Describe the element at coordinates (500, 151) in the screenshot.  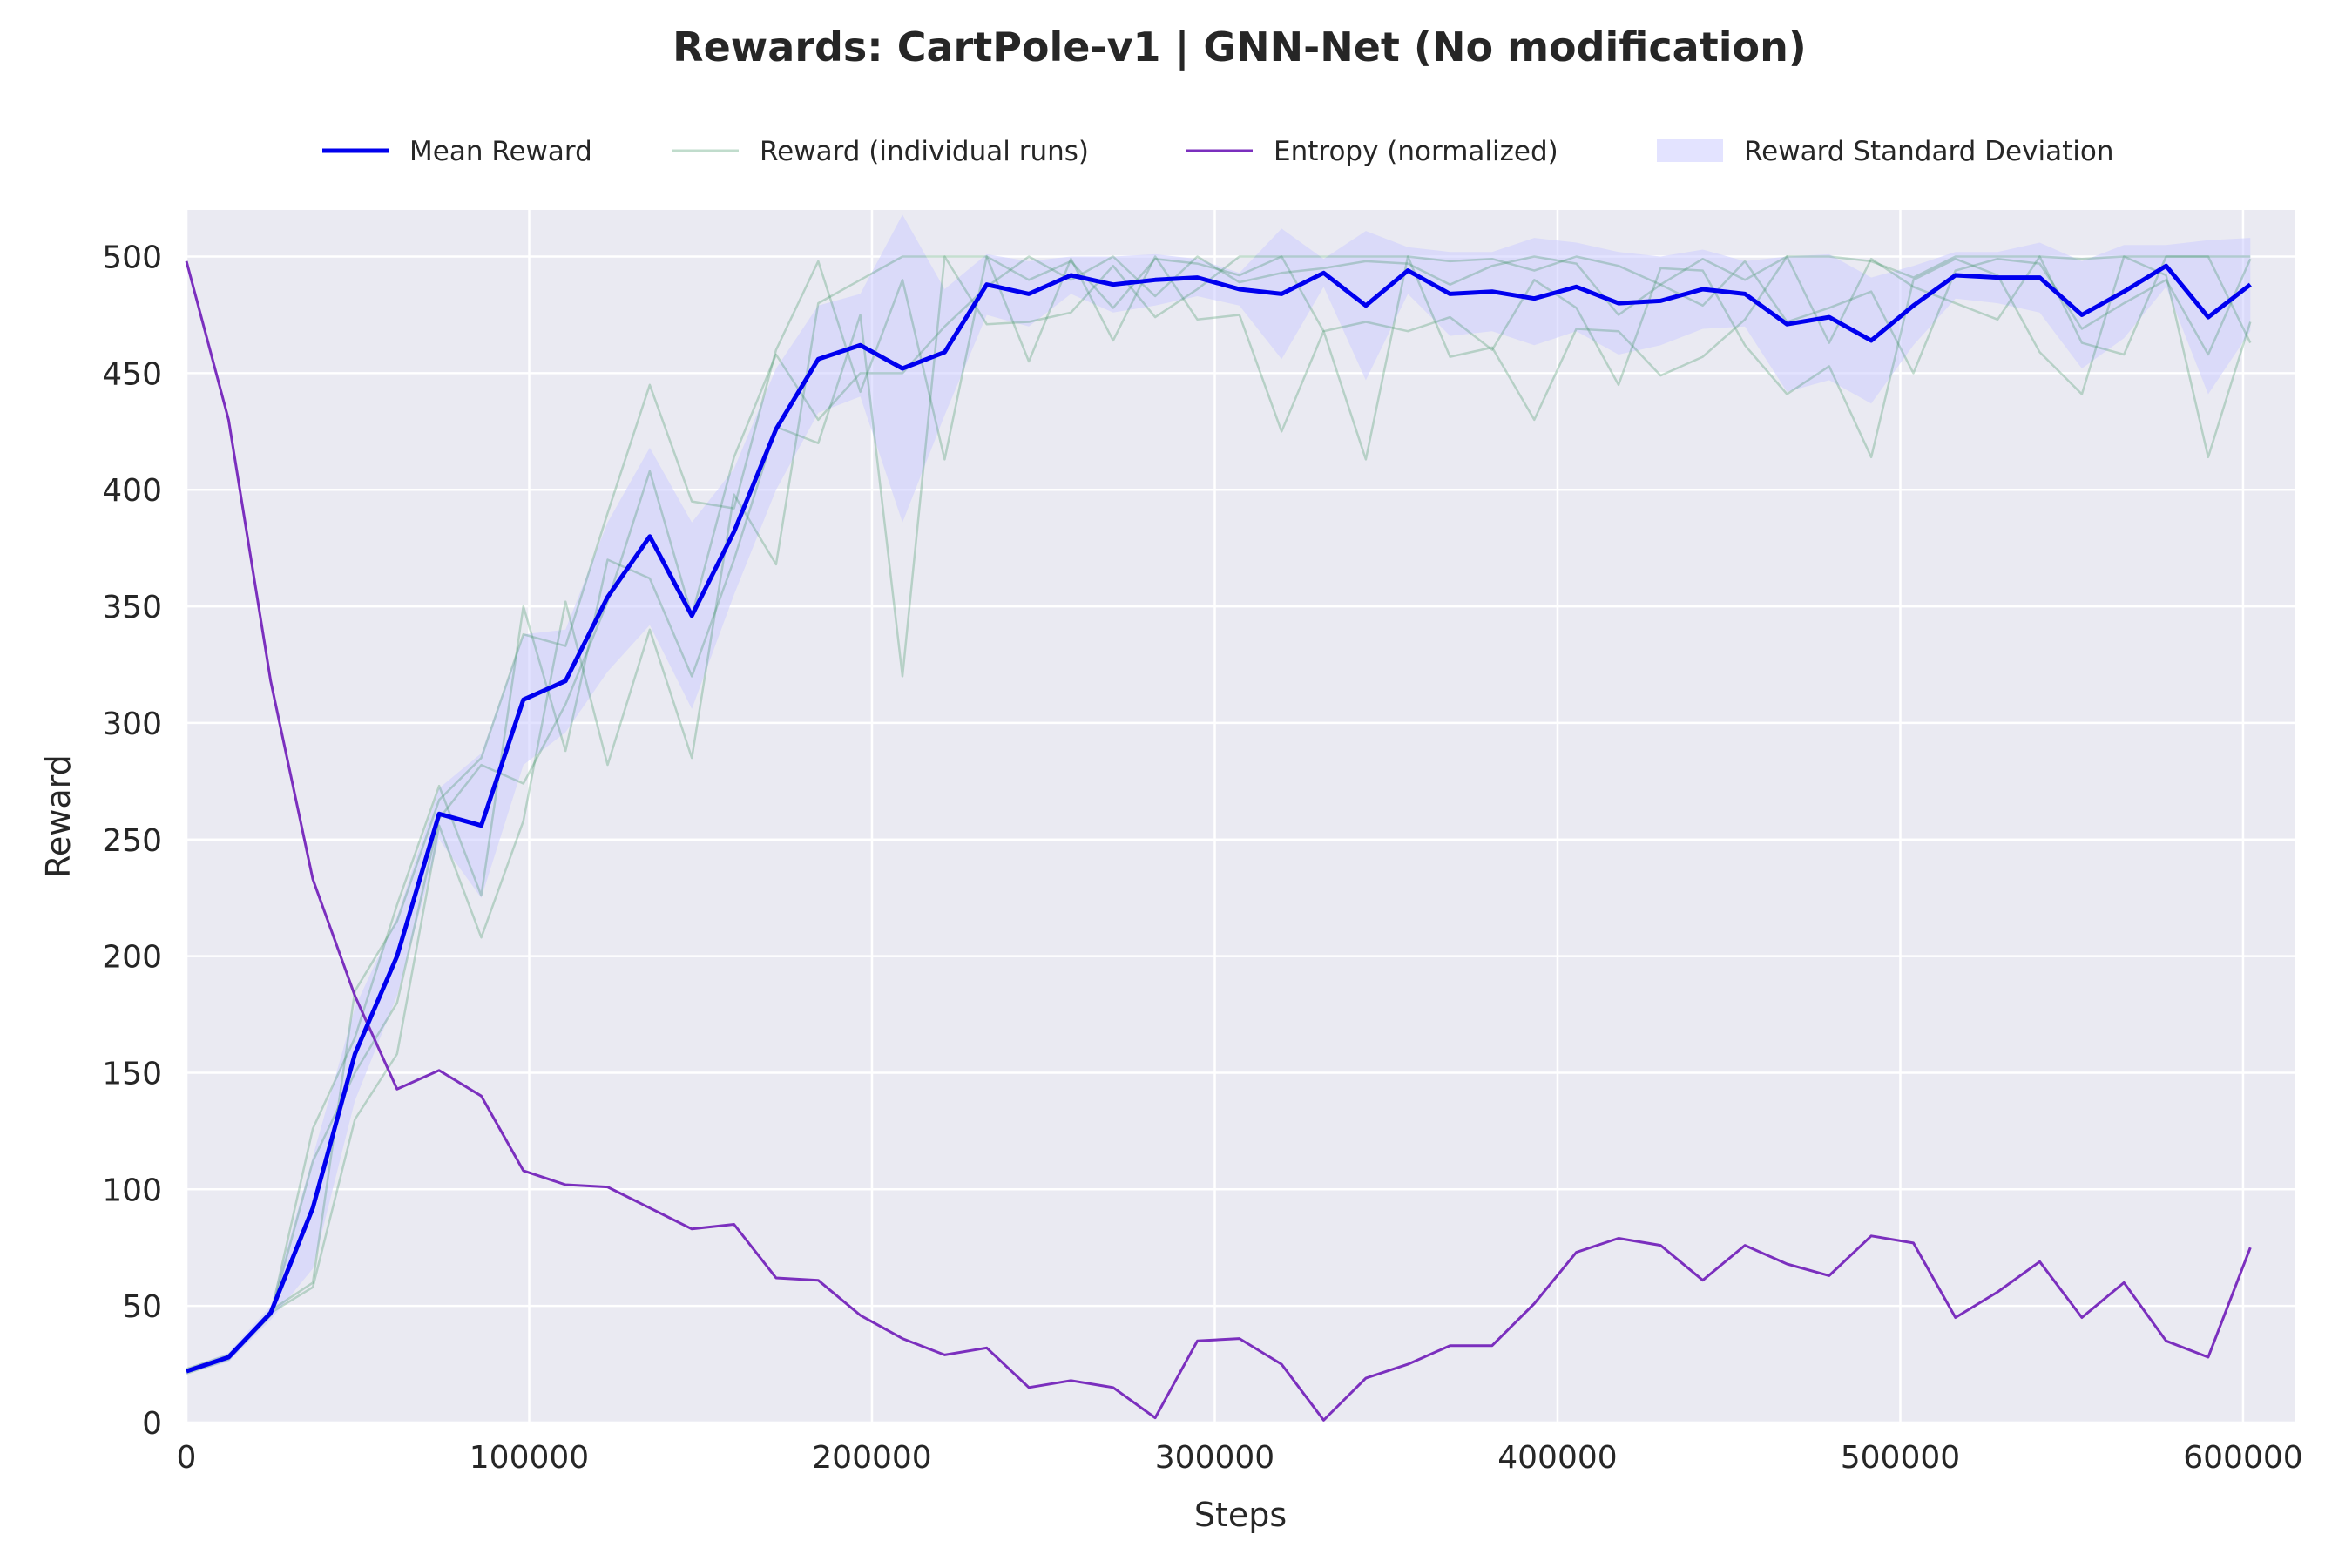
I see `legend-label-mean-reward: Mean Reward` at that location.